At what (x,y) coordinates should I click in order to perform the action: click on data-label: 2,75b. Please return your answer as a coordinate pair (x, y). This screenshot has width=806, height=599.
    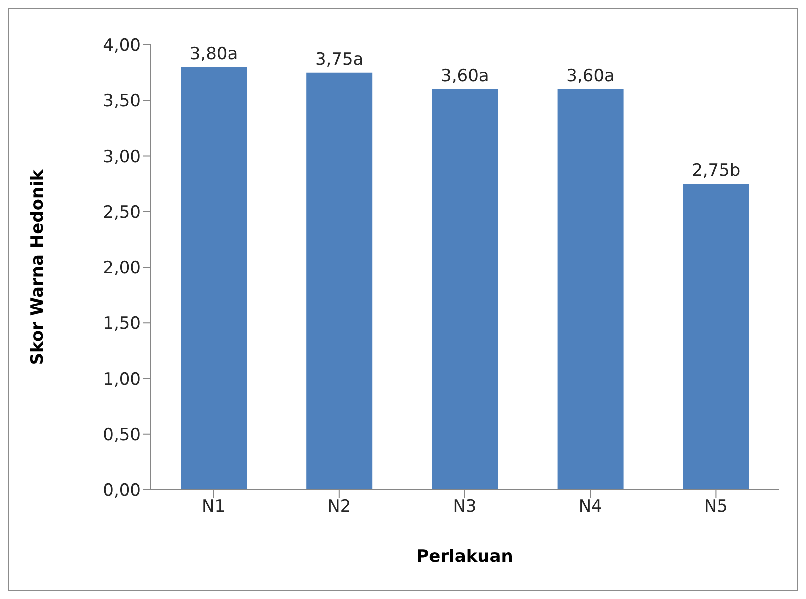
    Looking at the image, I should click on (716, 171).